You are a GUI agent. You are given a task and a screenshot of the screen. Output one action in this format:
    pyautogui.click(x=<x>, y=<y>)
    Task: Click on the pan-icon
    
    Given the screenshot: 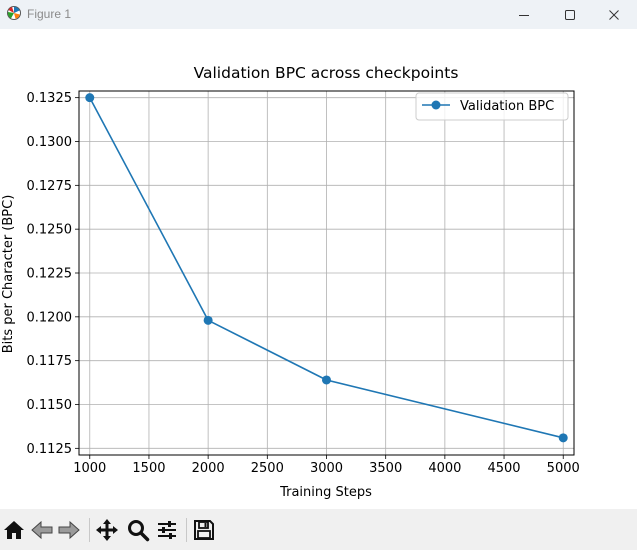 What is the action you would take?
    pyautogui.click(x=107, y=530)
    